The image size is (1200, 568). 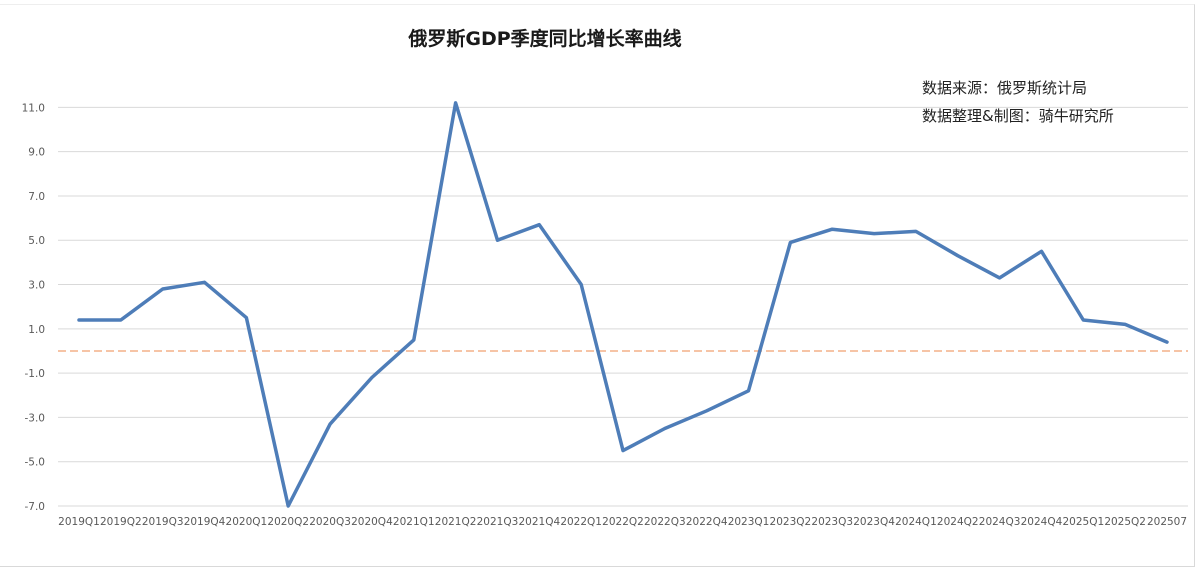 I want to click on y-tick-label: 5.0, so click(x=36, y=241).